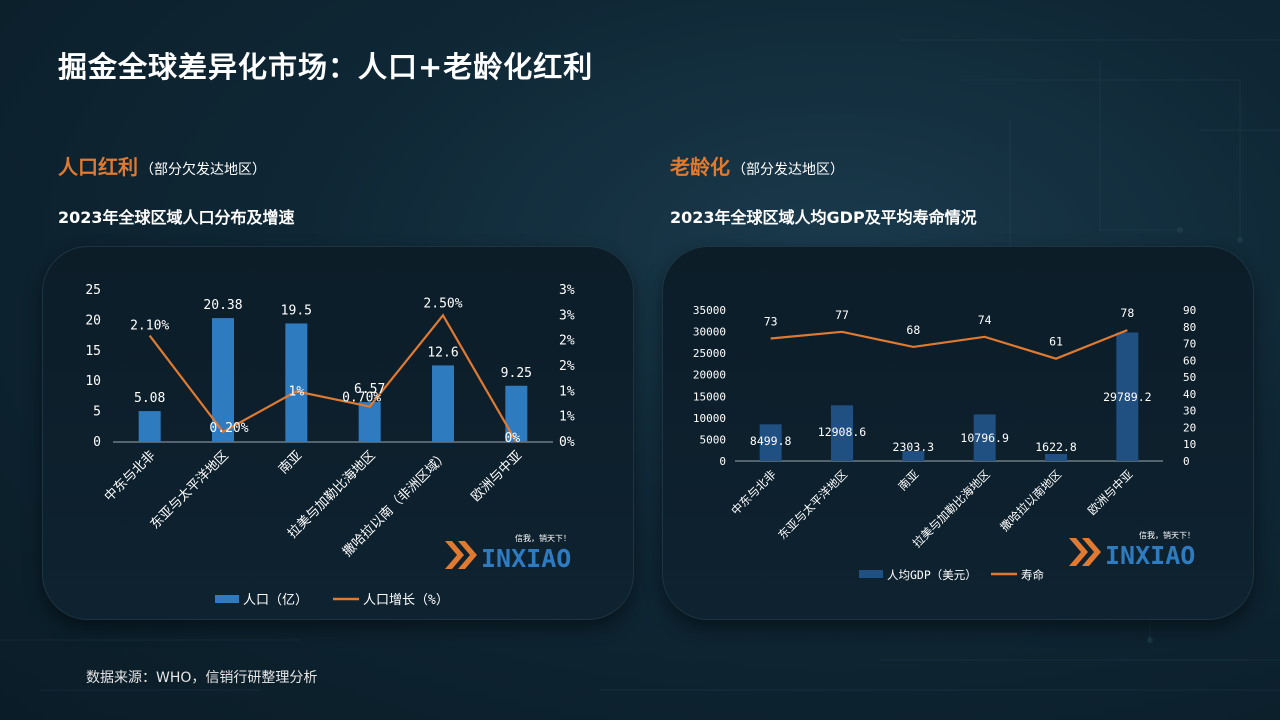  What do you see at coordinates (297, 391) in the screenshot?
I see `line-value-label: 1%` at bounding box center [297, 391].